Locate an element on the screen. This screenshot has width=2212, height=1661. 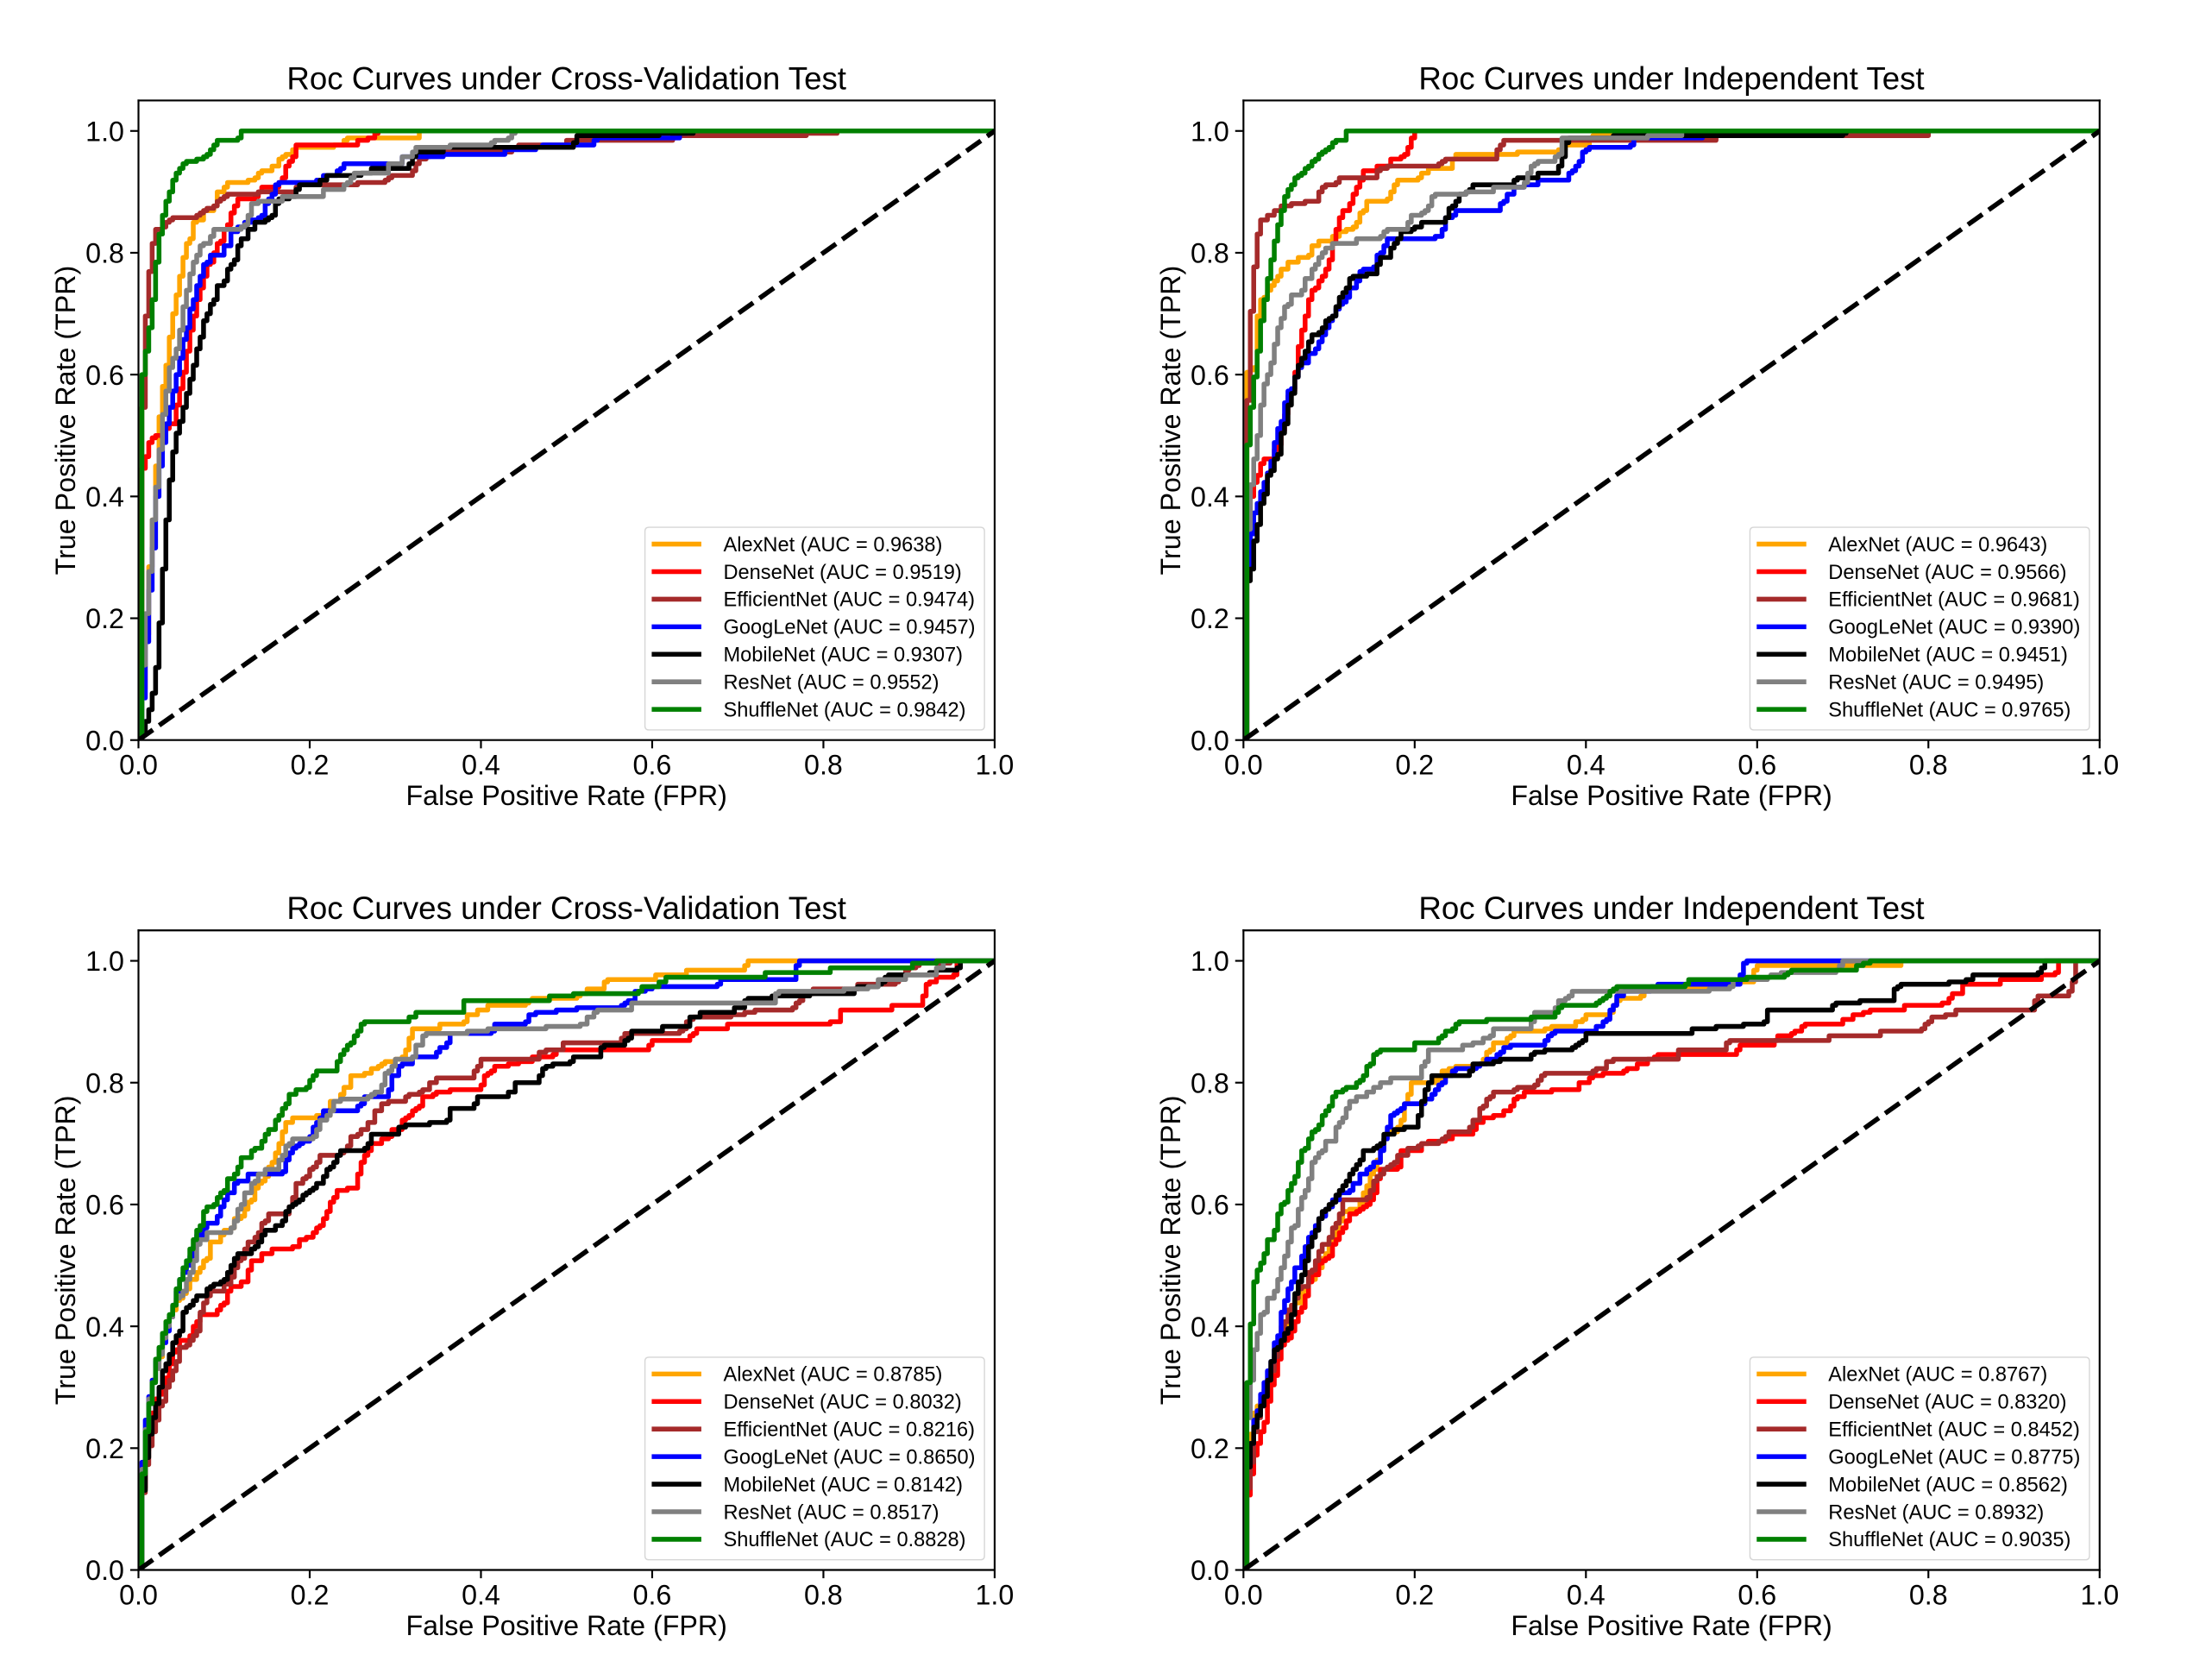
svg-text: ShuffleNet (AUC = 0.9765) is located at coordinates (1950, 710).